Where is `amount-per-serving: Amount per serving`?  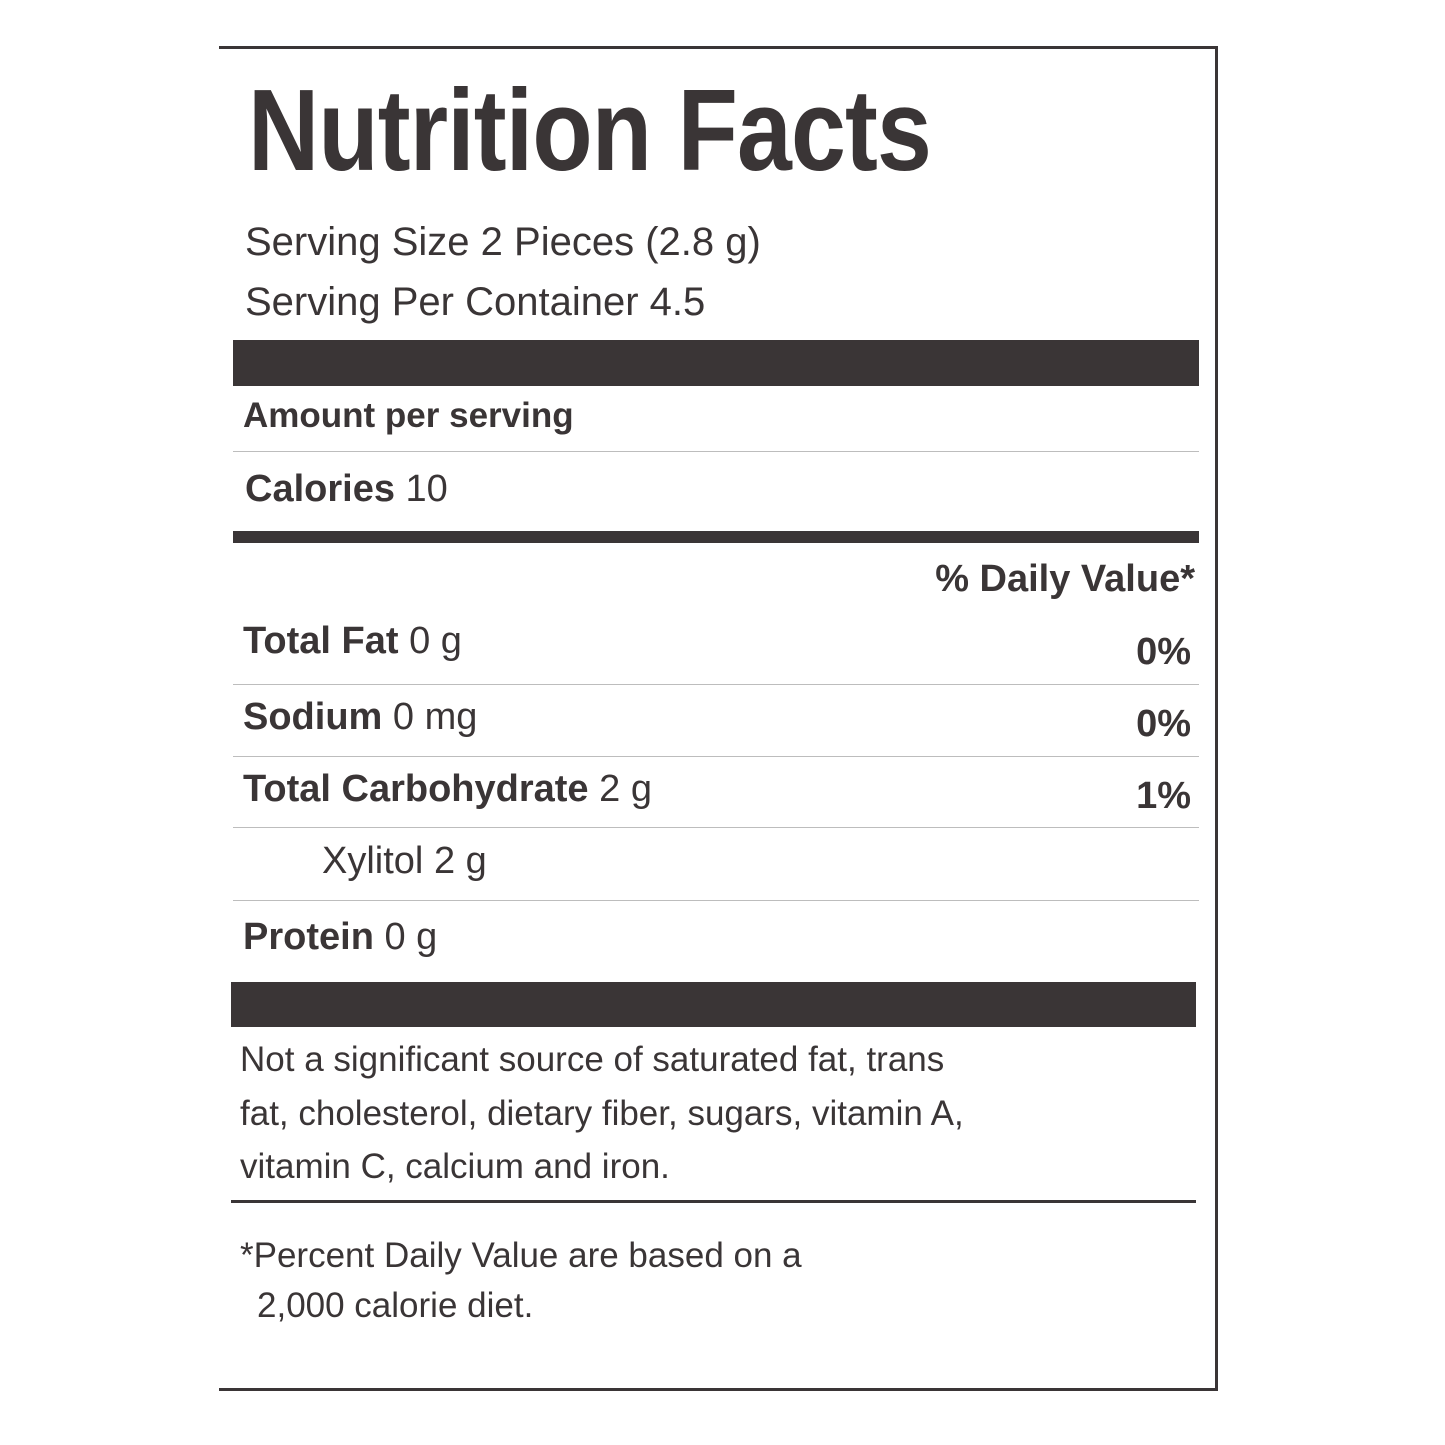
amount-per-serving: Amount per serving is located at coordinates (408, 415).